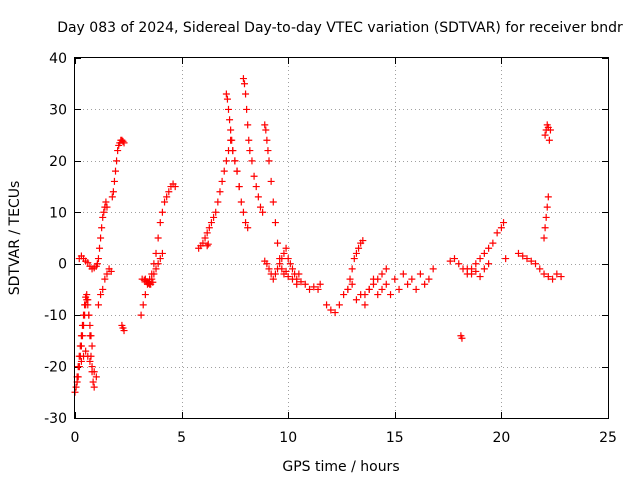 Image resolution: width=640 pixels, height=480 pixels. Describe the element at coordinates (288, 438) in the screenshot. I see `x-tick-label: 10` at that location.